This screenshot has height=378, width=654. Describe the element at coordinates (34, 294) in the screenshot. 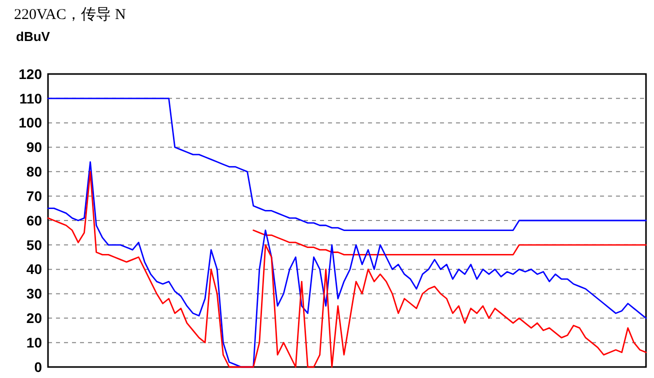

I see `y-tick-label: 30` at that location.